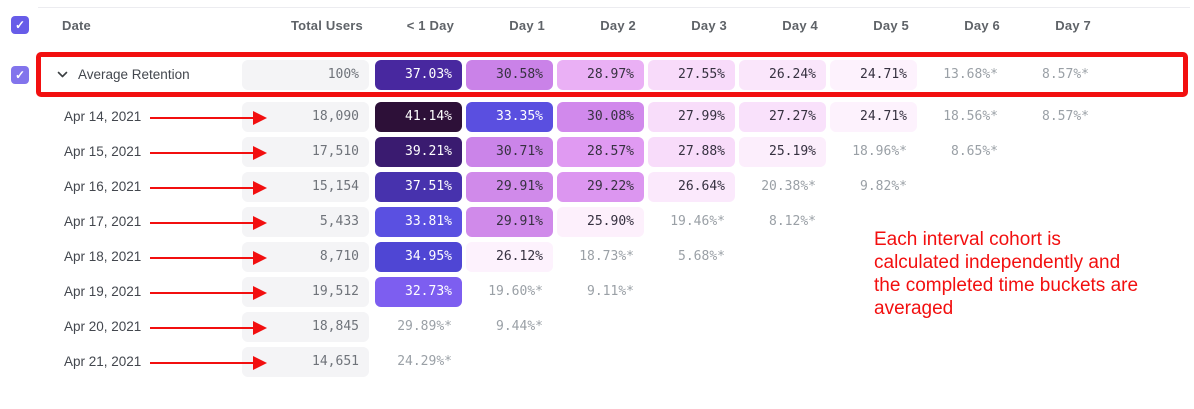  Describe the element at coordinates (430, 25) in the screenshot. I see `column-header-lt1day: < 1 Day` at that location.